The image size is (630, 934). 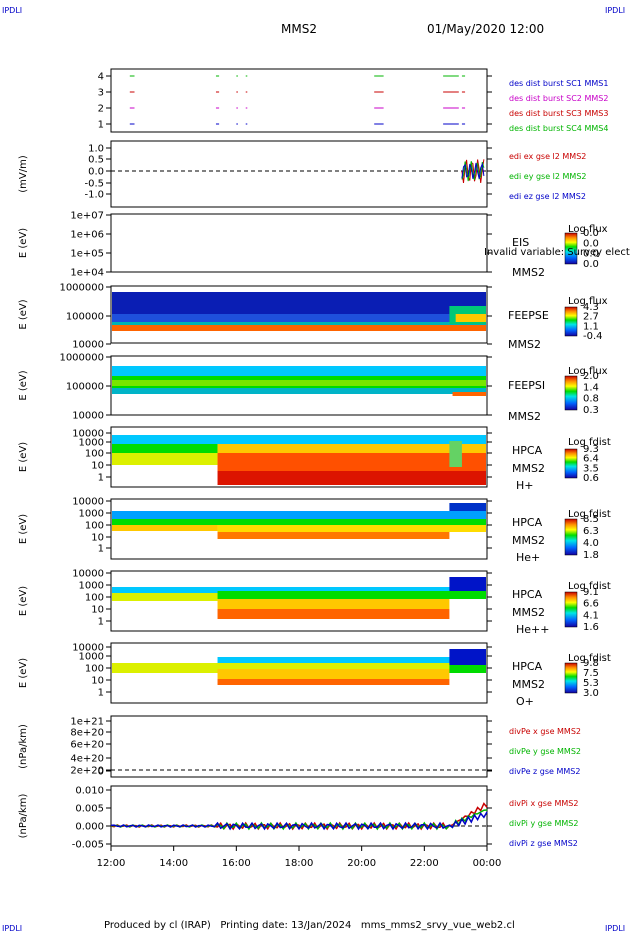 I want to click on colorbar-tick-label: 0.8, so click(x=591, y=399).